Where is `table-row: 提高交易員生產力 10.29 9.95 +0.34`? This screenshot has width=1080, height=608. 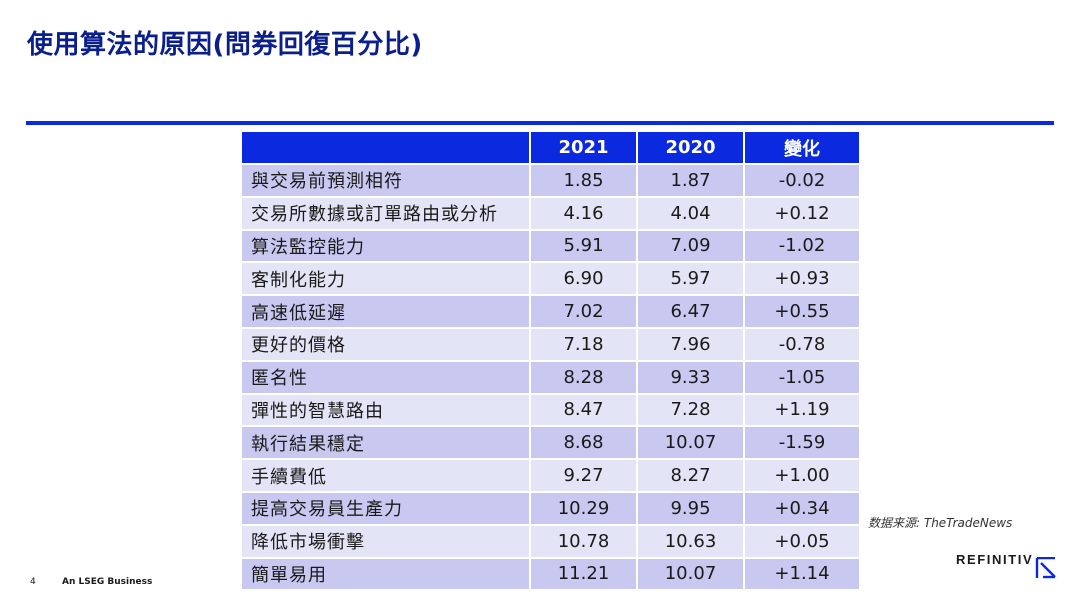
table-row: 提高交易員生產力 10.29 9.95 +0.34 is located at coordinates (550, 509).